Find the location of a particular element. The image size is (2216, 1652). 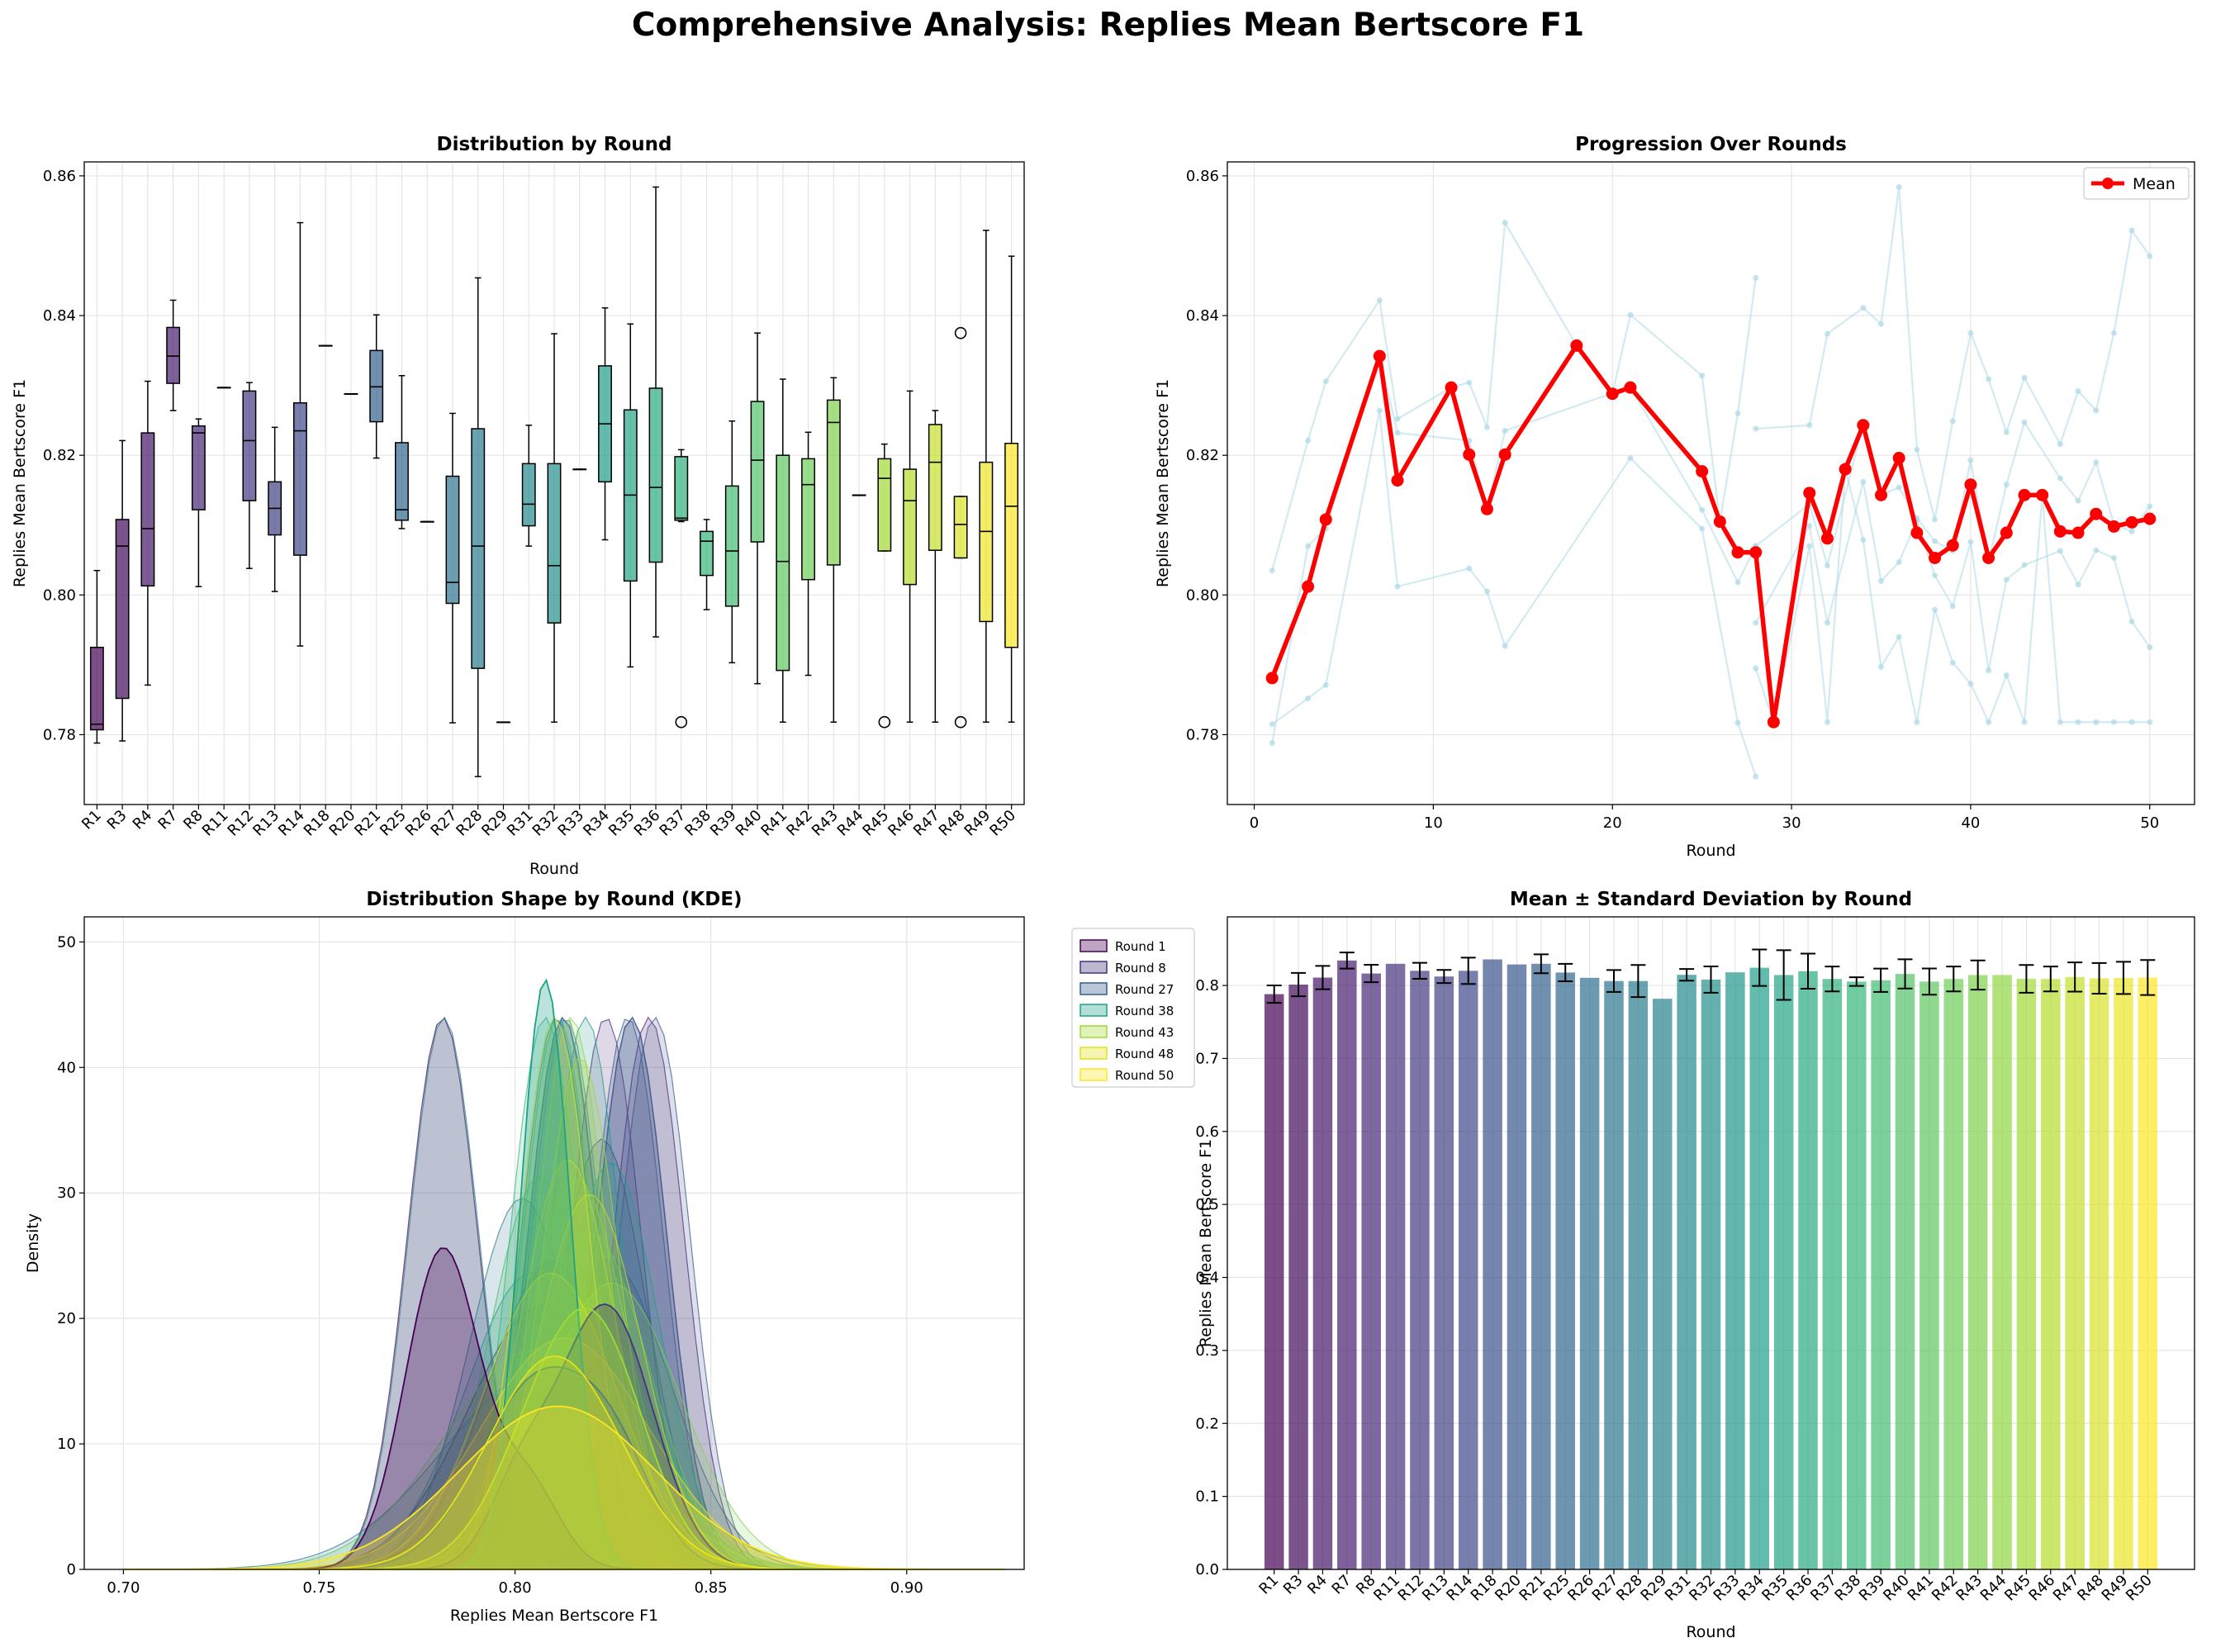

box-R42 is located at coordinates (808, 519).